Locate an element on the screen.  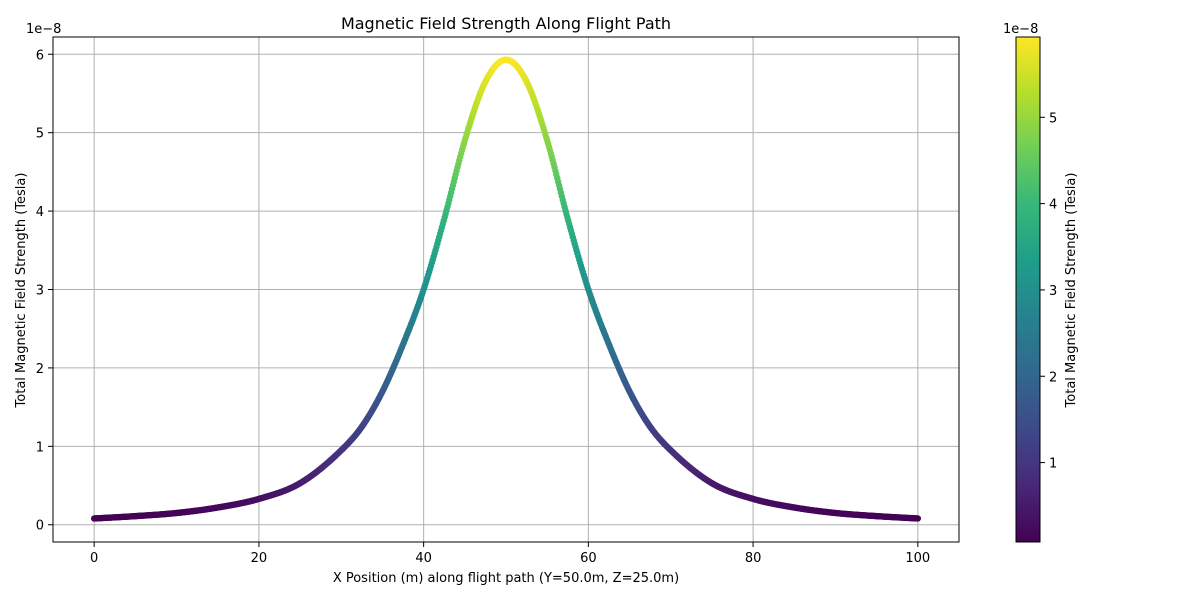
y-tick-label: 6 is located at coordinates (40, 55).